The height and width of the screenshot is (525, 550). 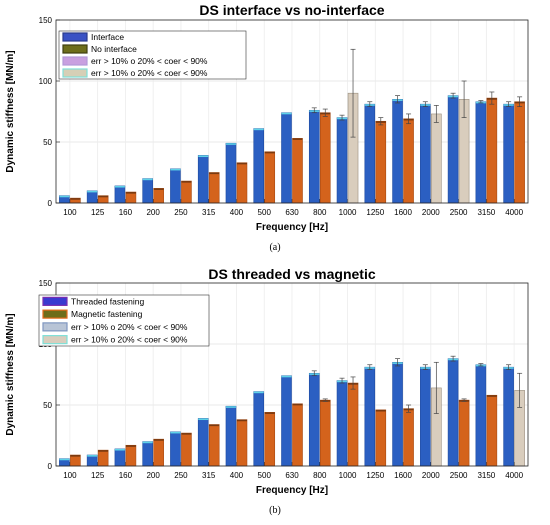 I want to click on y-tick-label: 150, so click(x=46, y=283).